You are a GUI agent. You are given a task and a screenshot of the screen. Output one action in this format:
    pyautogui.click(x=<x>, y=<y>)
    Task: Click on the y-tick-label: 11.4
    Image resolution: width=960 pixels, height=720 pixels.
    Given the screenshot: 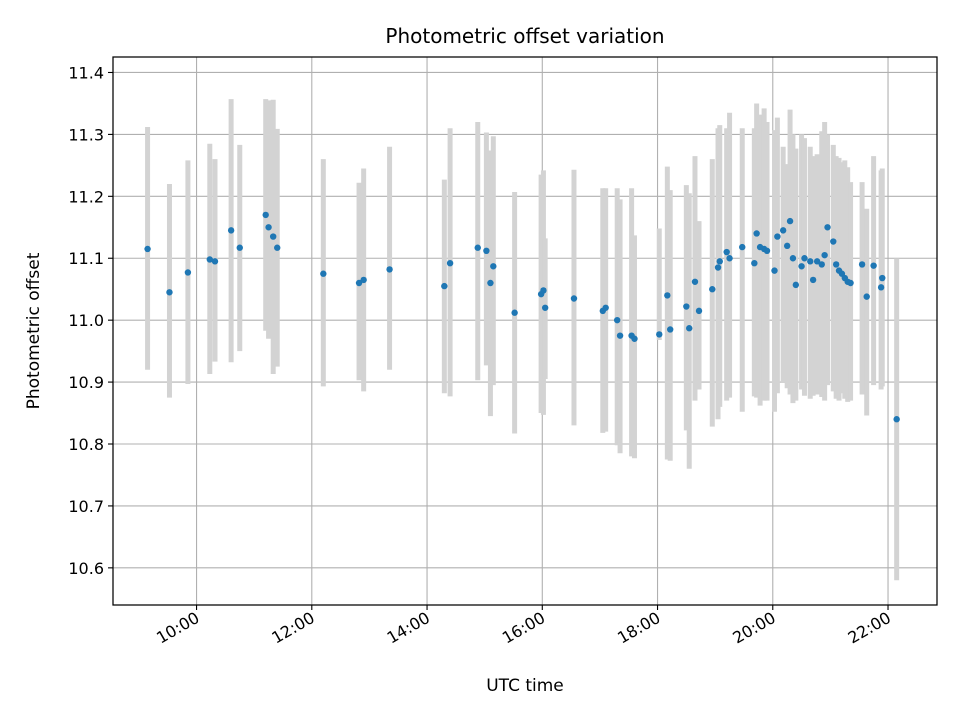 What is the action you would take?
    pyautogui.click(x=86, y=72)
    